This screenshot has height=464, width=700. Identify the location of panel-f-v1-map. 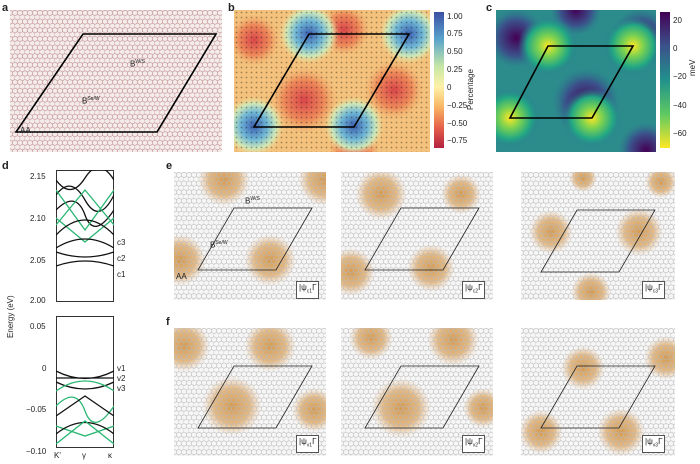
(250, 392).